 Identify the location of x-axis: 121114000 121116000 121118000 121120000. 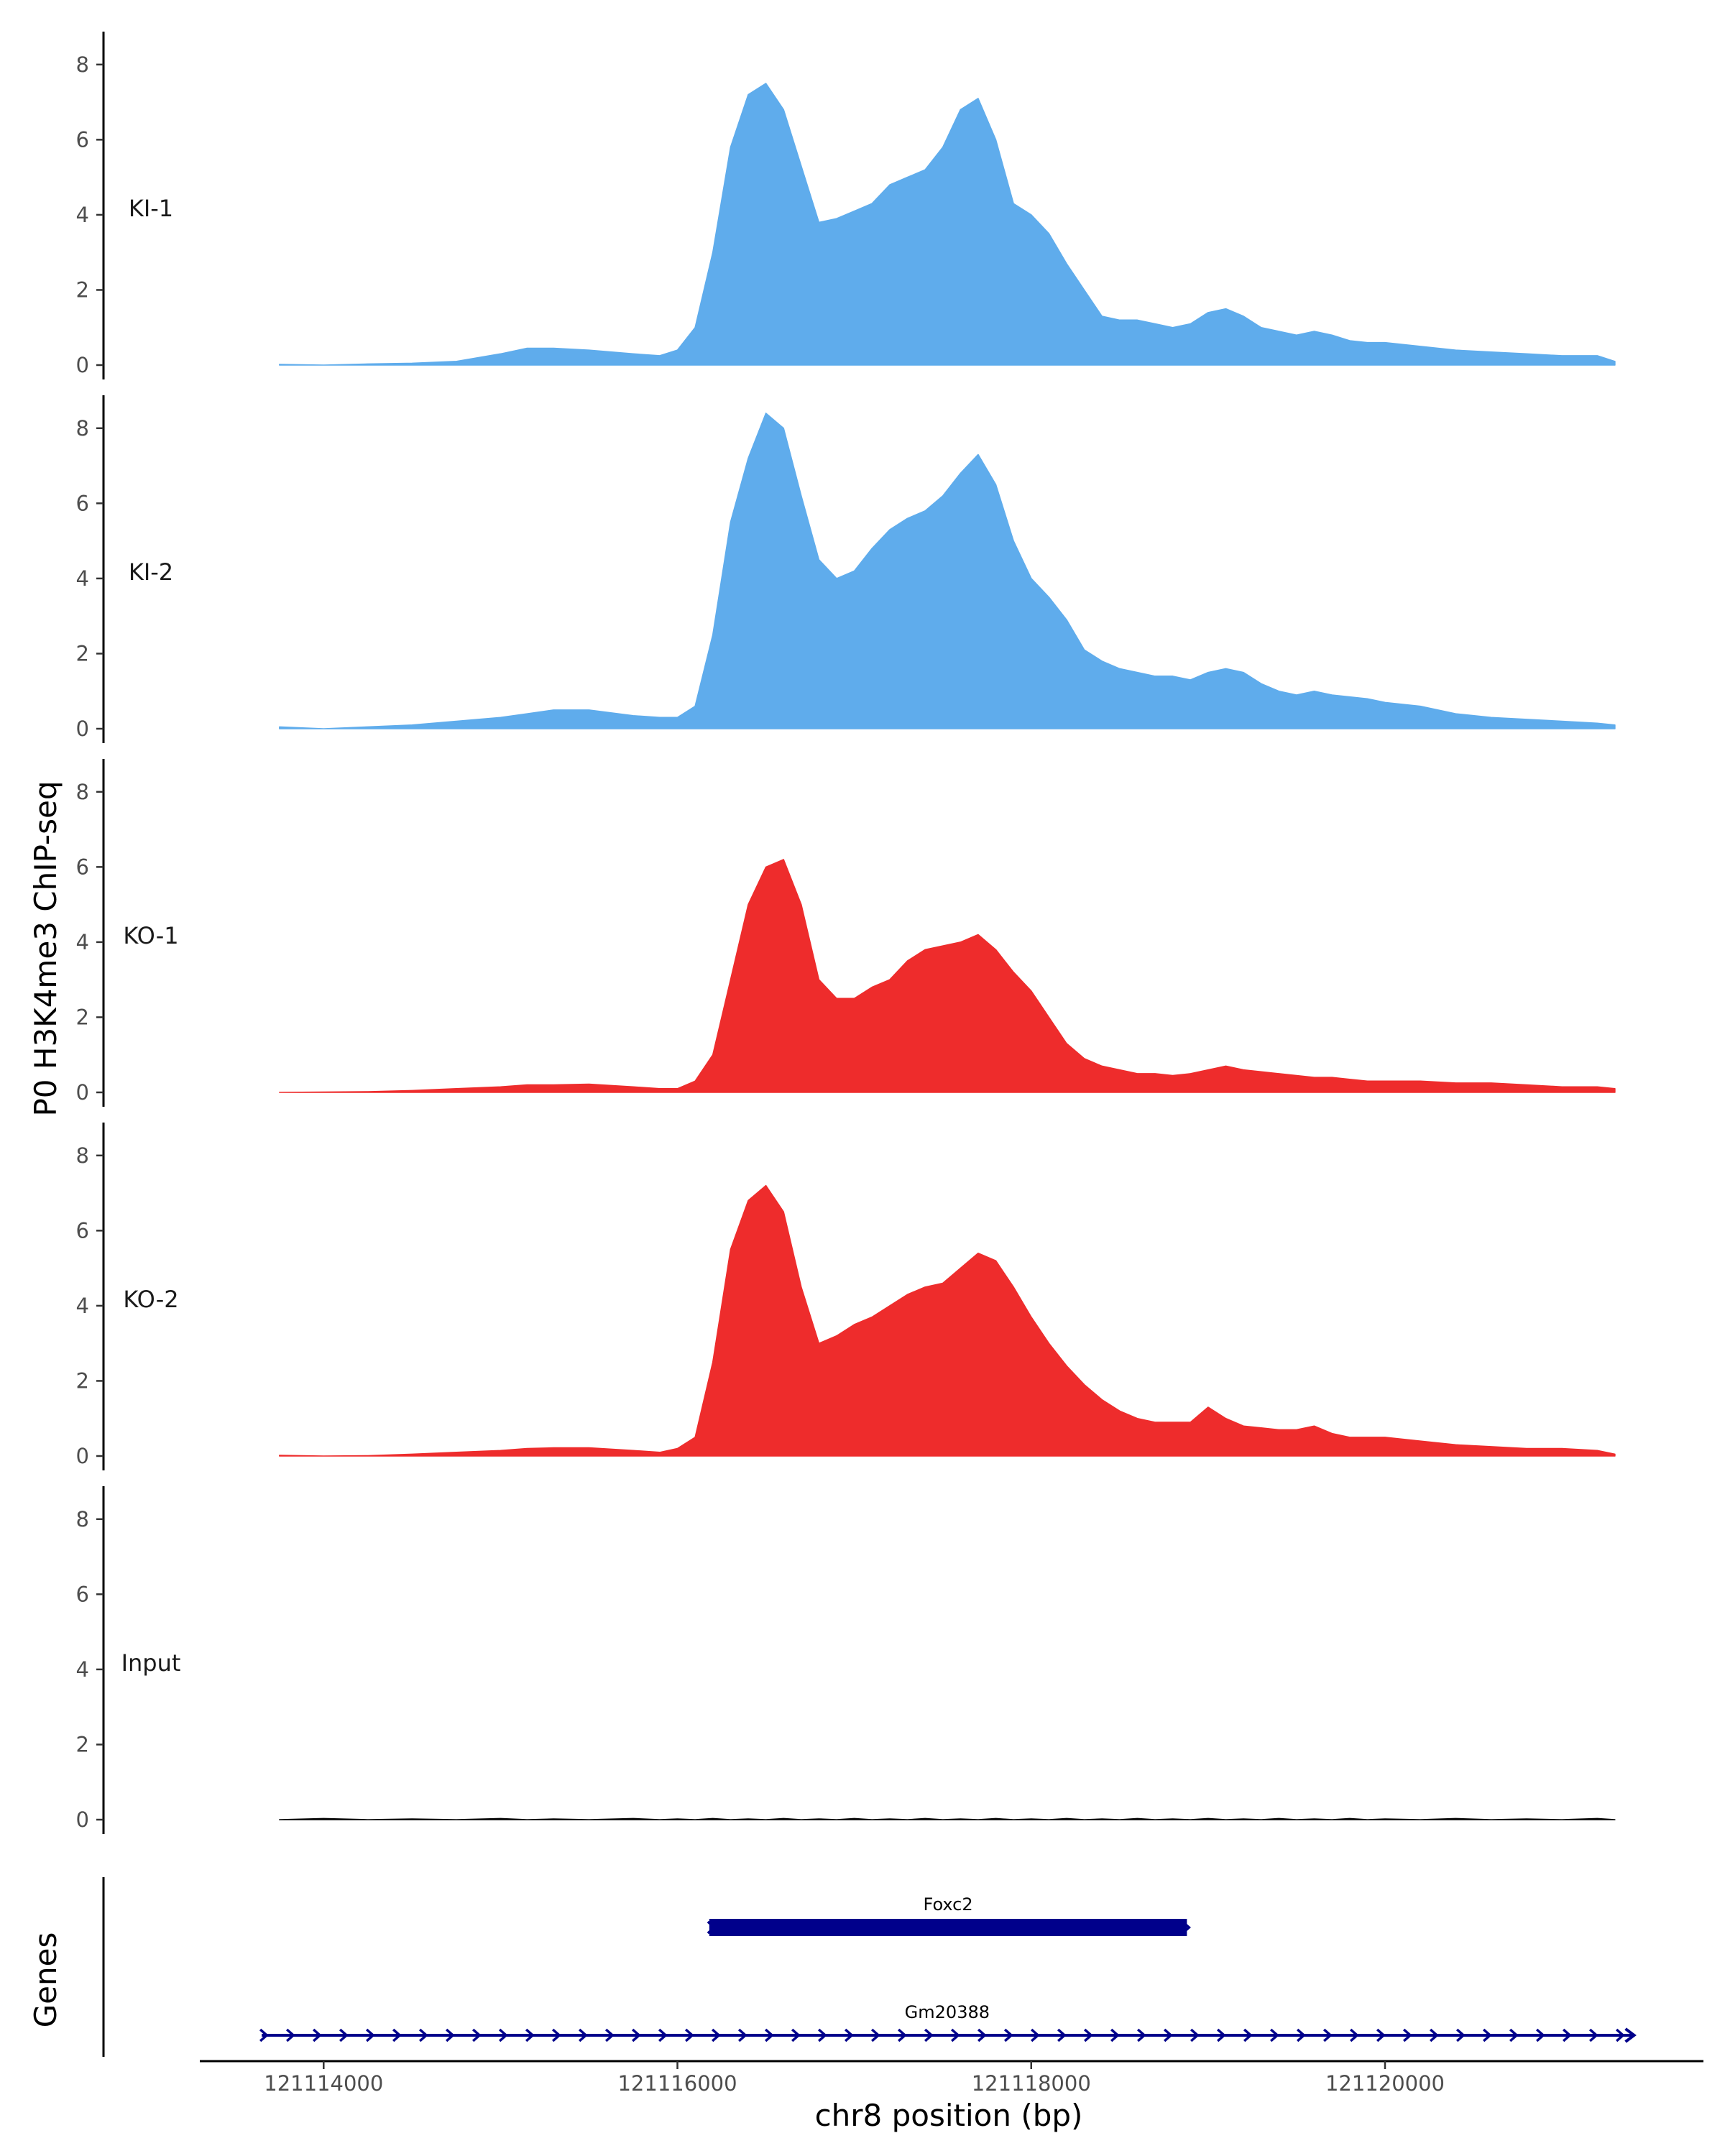
(951, 2078).